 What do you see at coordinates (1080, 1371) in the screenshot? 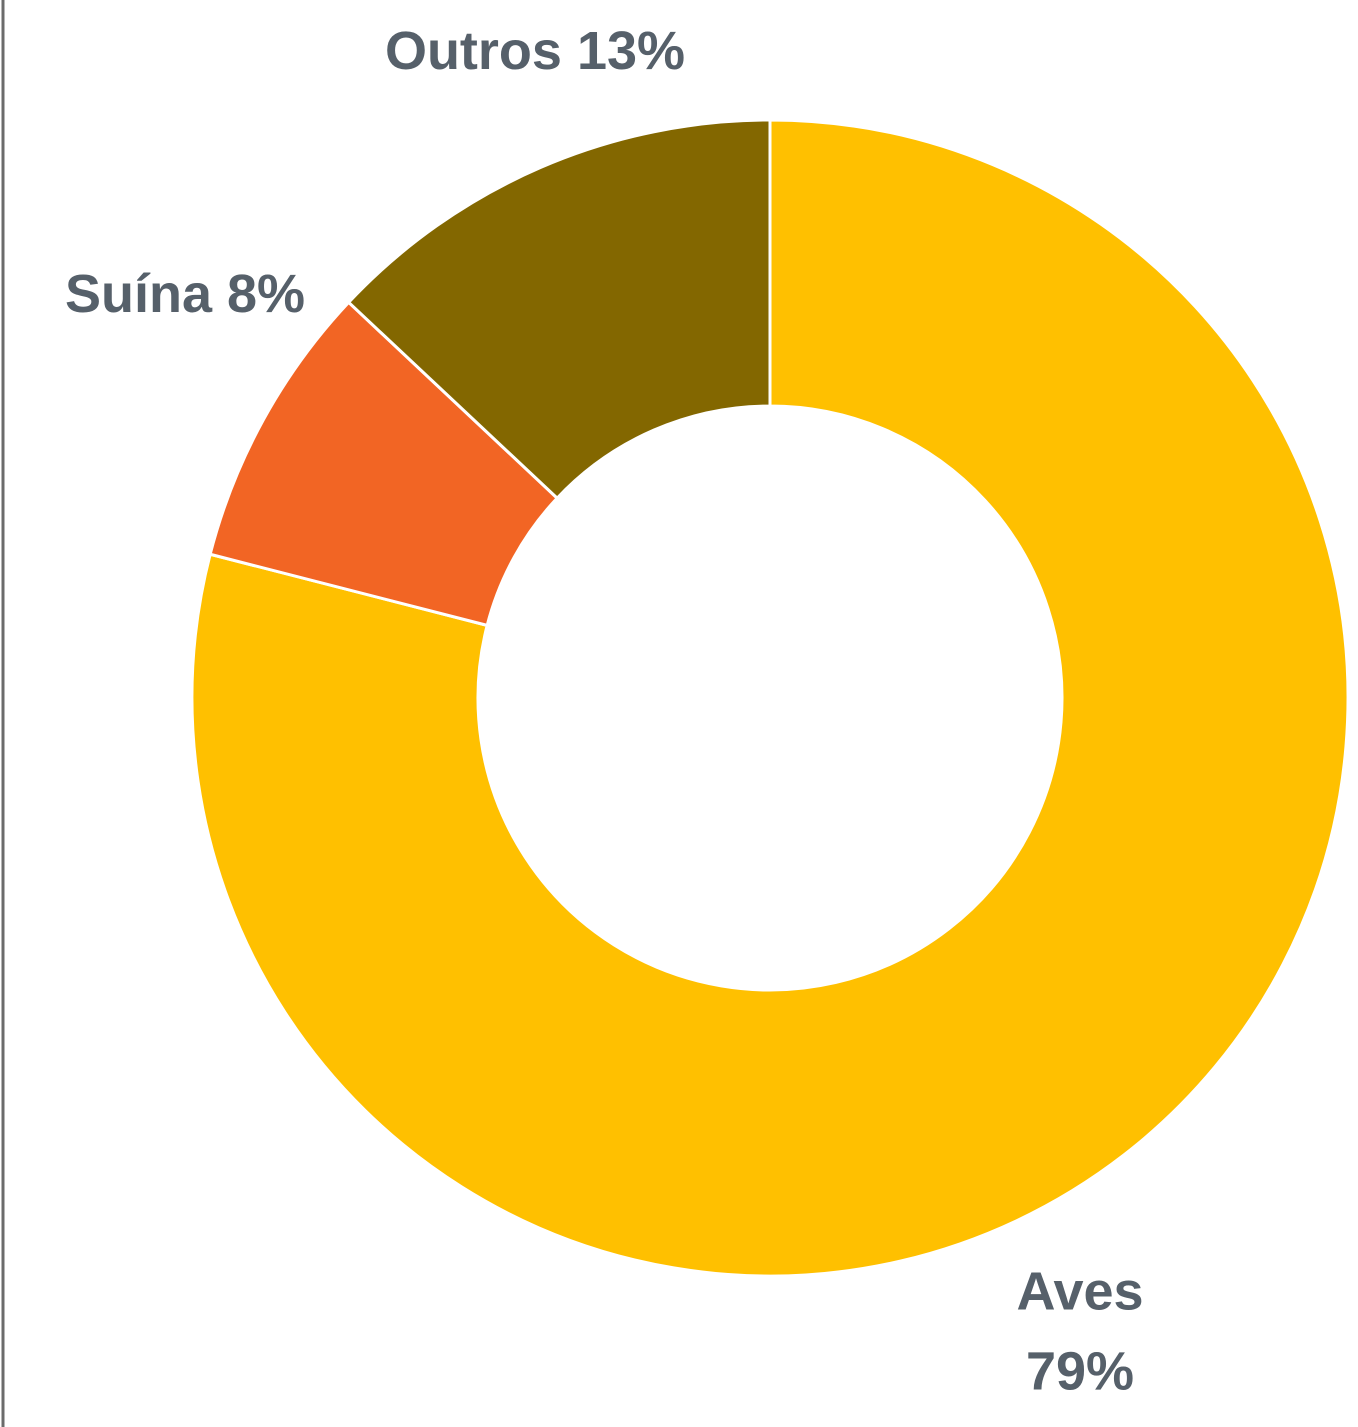
I see `value-label: 79%` at bounding box center [1080, 1371].